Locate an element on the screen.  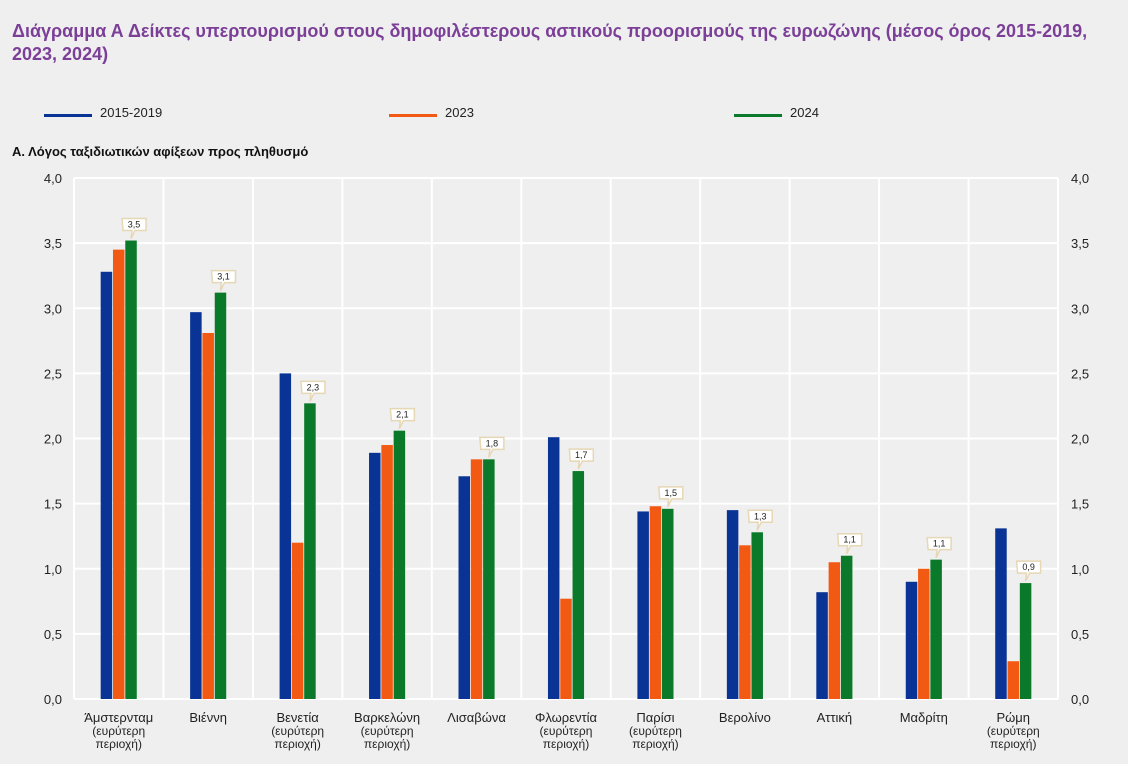
x-category-label: Παρίσι is located at coordinates (655, 717).